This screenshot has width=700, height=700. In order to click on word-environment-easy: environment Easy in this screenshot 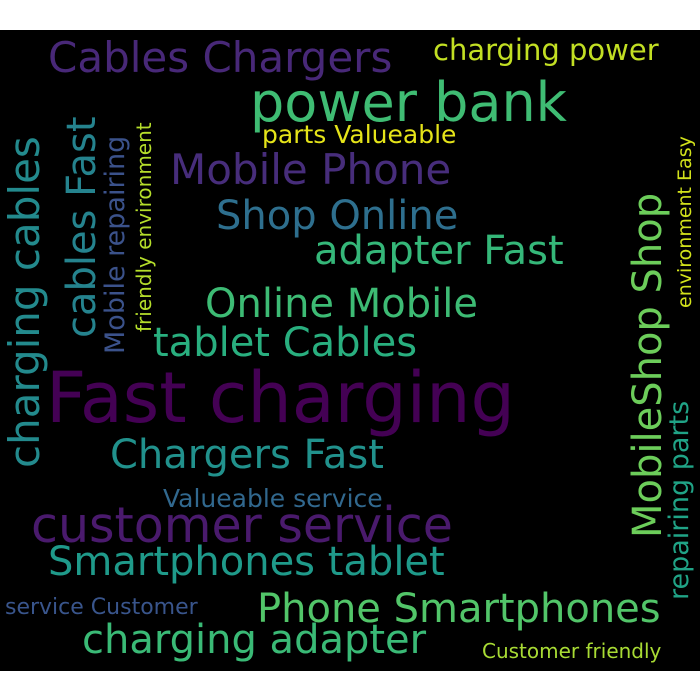, I will do `click(685, 222)`.